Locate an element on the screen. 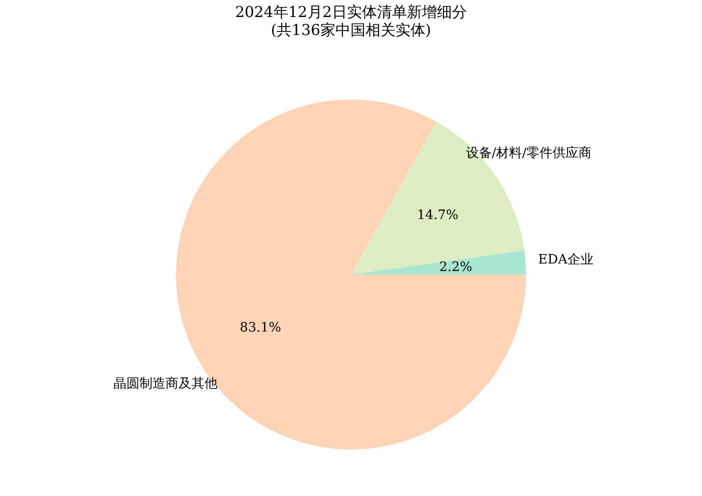 The image size is (702, 496). slice-label: EDA企业 is located at coordinates (566, 260).